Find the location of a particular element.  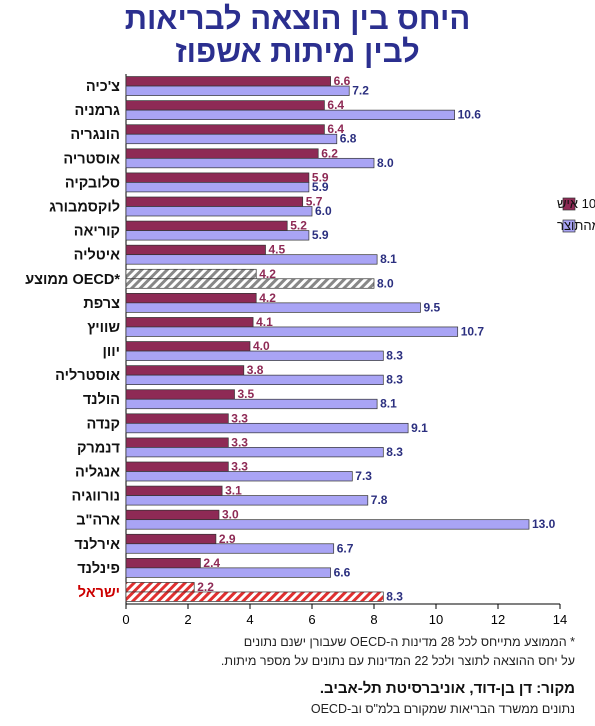

mortality-value-label: 5.7 is located at coordinates (314, 202).